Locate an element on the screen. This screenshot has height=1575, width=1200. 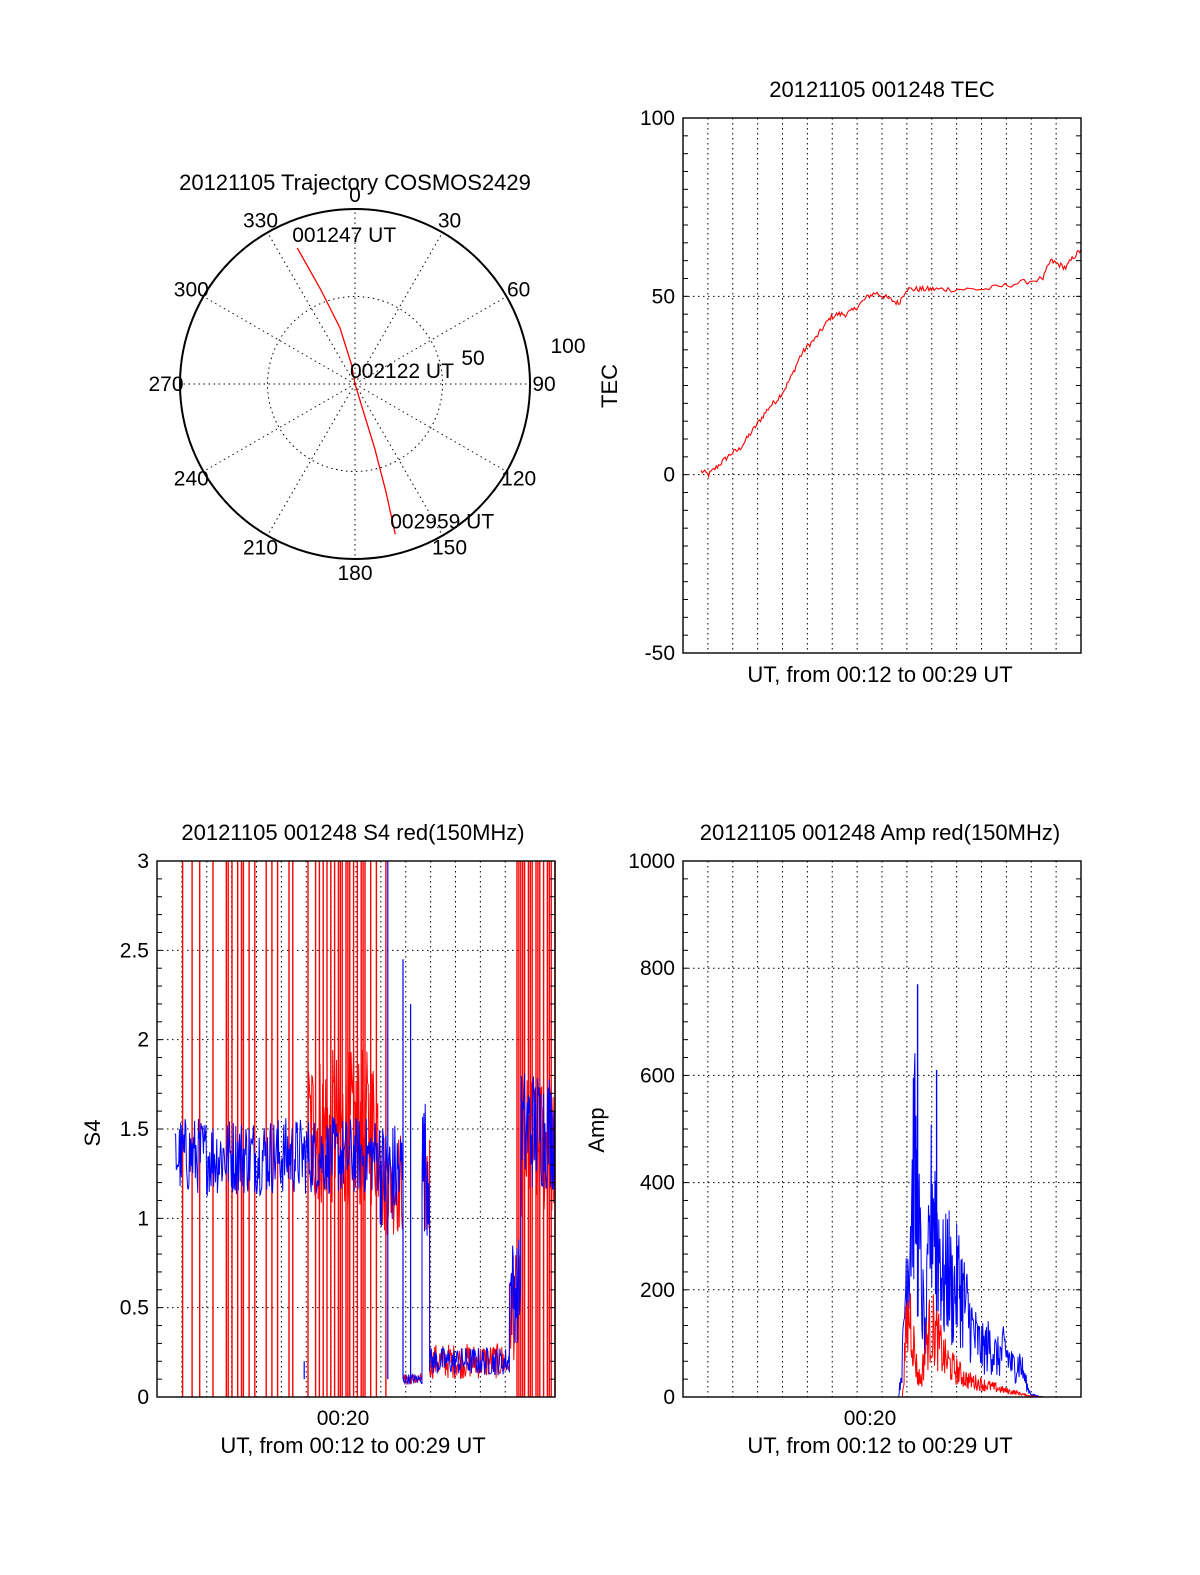
polar-angle-label: 0 is located at coordinates (355, 195).